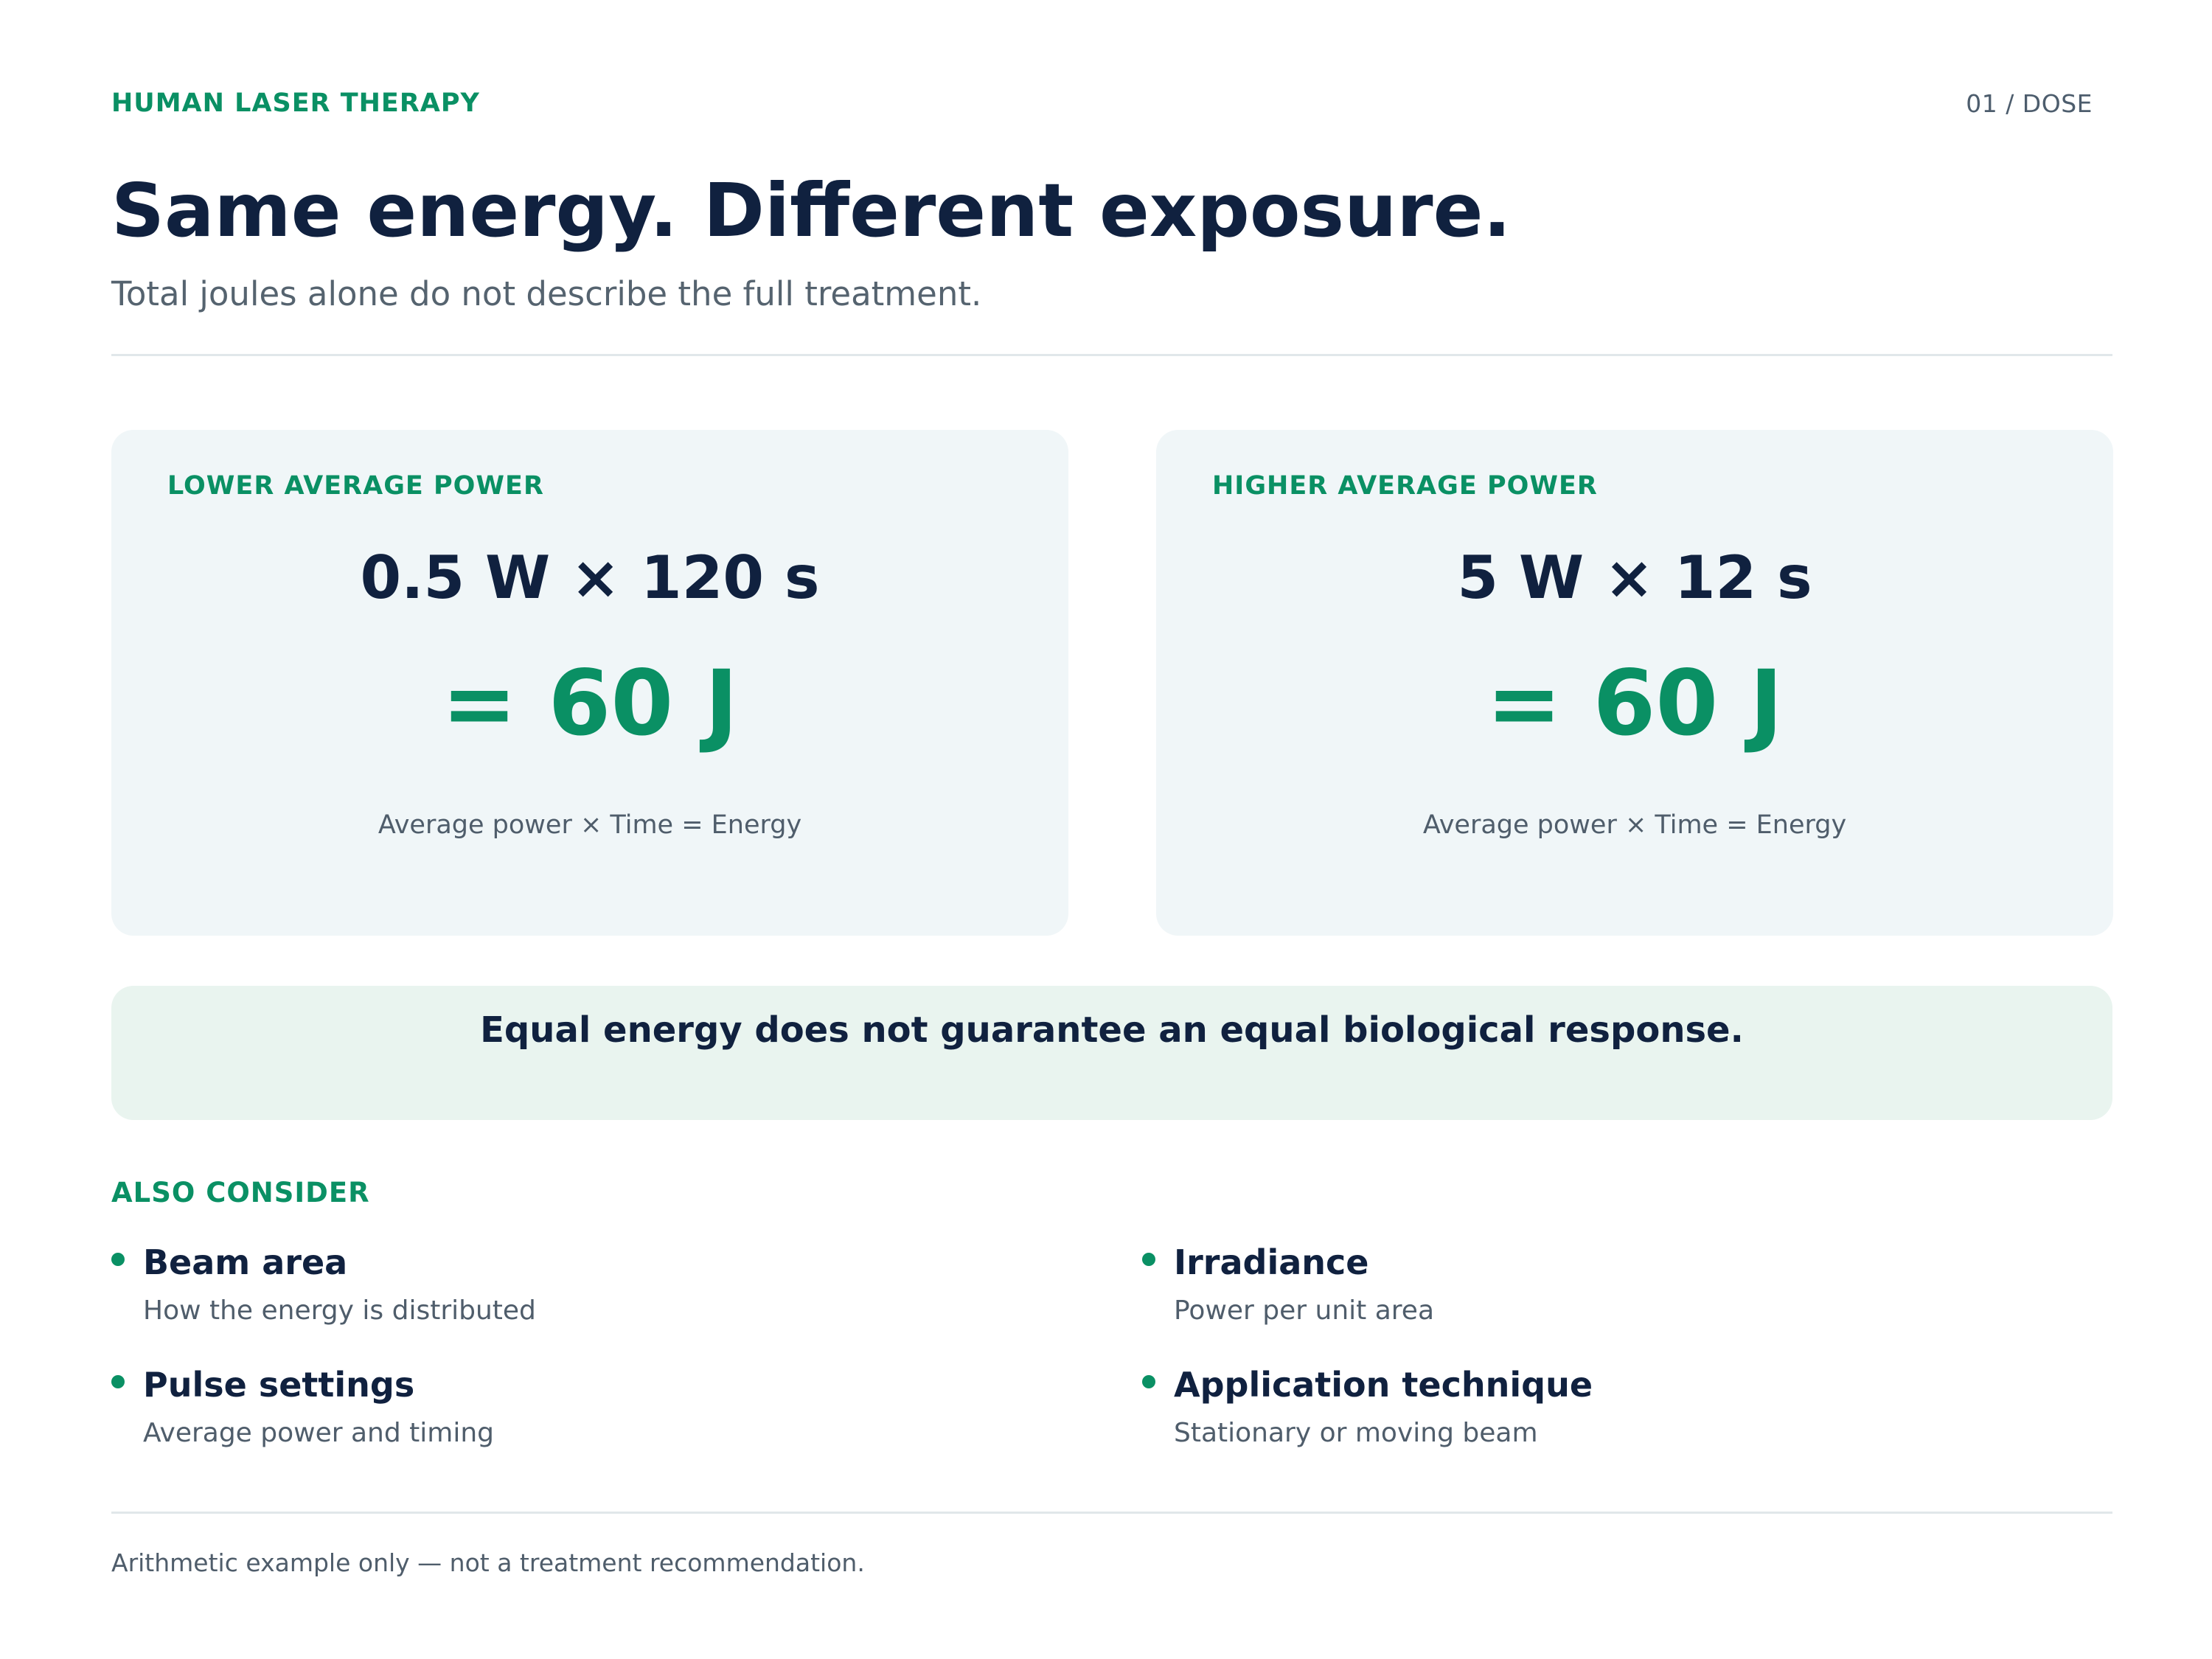  Describe the element at coordinates (590, 577) in the screenshot. I see `card-formula: 0.5 W × 120 s` at that location.